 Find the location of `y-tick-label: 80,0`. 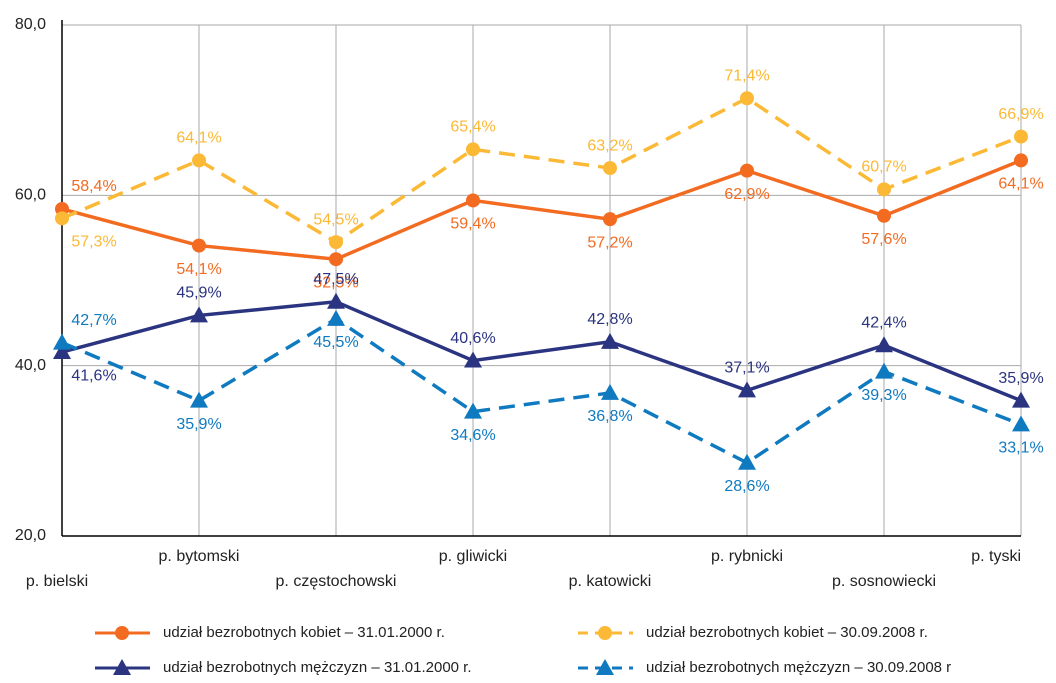

y-tick-label: 80,0 is located at coordinates (30, 24).